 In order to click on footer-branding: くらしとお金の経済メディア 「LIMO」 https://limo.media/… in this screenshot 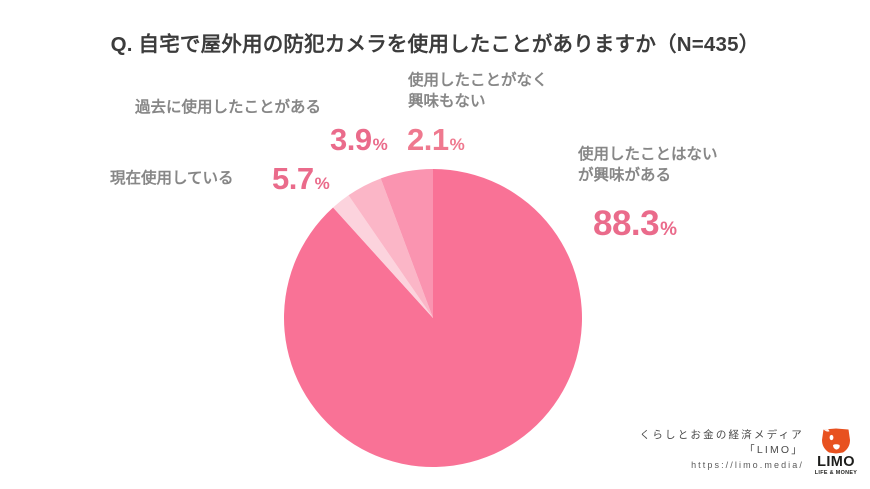, I will do `click(751, 454)`.